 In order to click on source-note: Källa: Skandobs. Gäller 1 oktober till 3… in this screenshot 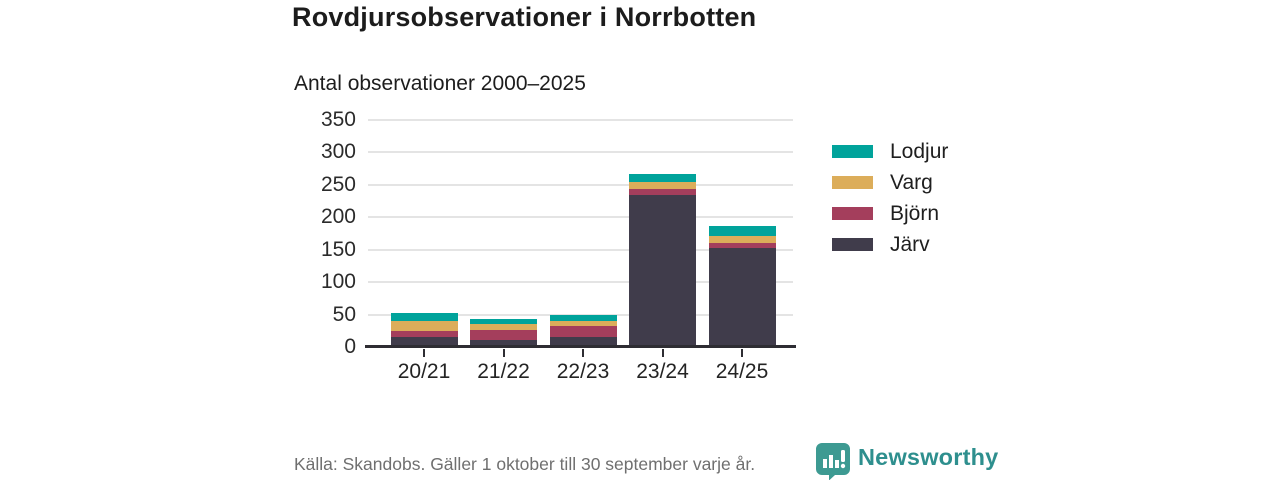, I will do `click(525, 464)`.